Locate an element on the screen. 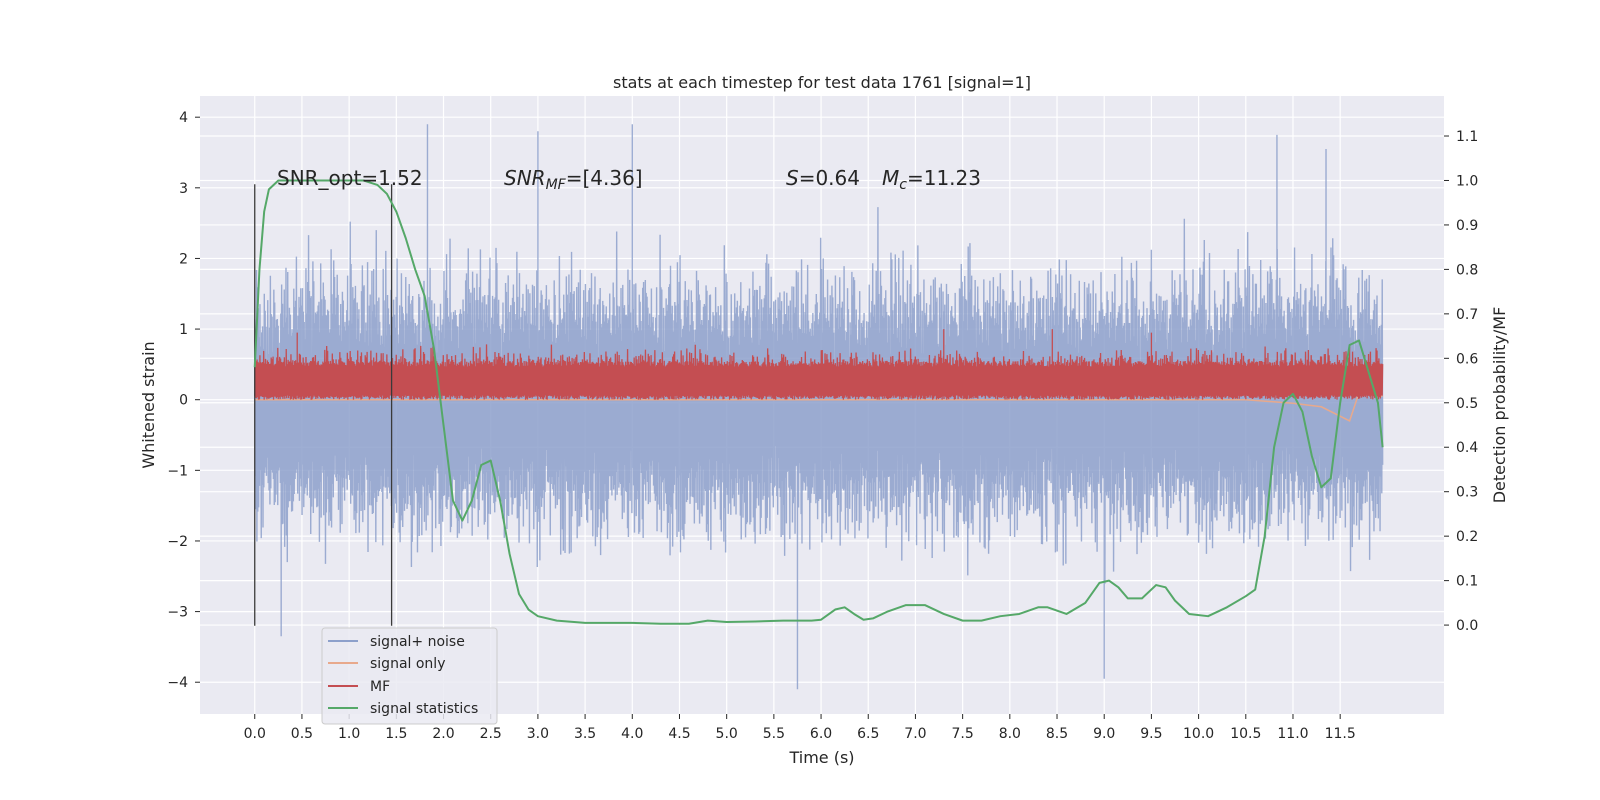 This screenshot has height=800, width=1600. x-tick-label: 3.0 is located at coordinates (538, 734).